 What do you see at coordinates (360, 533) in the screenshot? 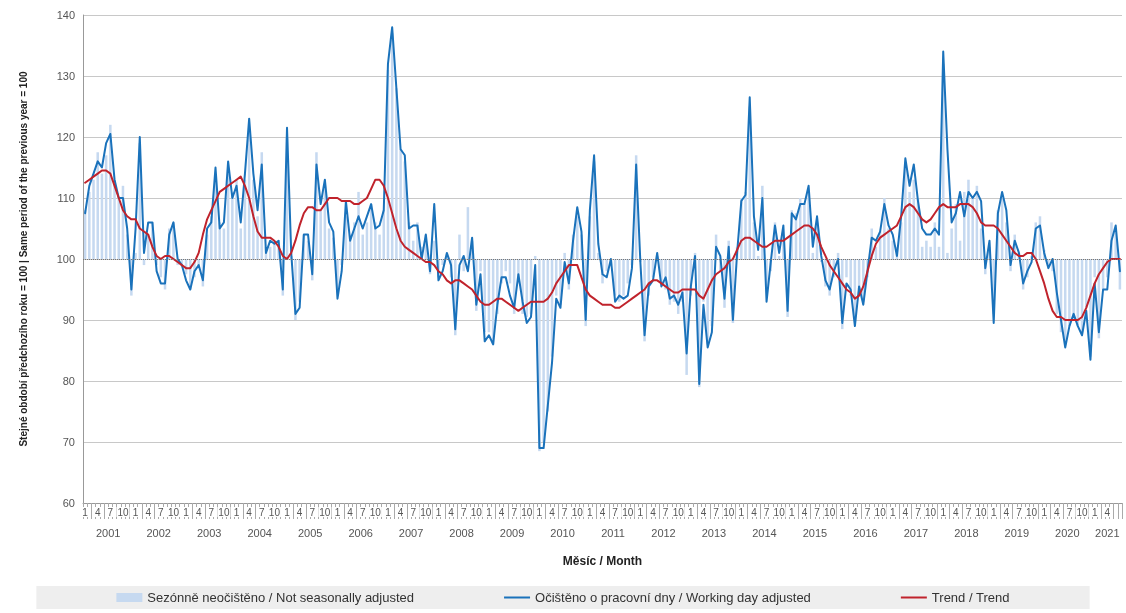
I see `text: 2006` at bounding box center [360, 533].